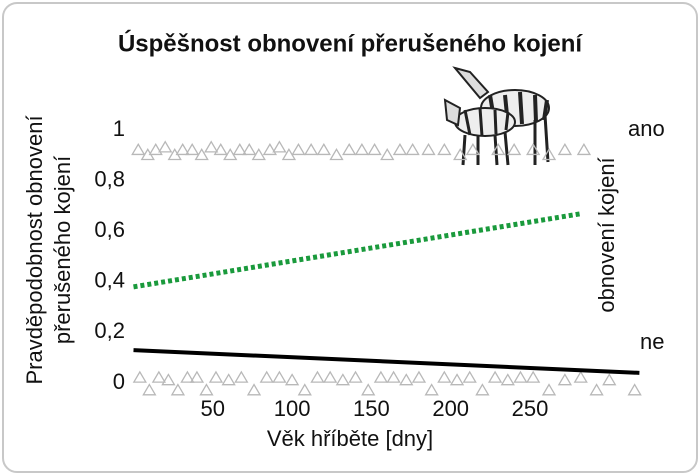 The width and height of the screenshot is (700, 475). I want to click on y2-tick-label: ano, so click(646, 128).